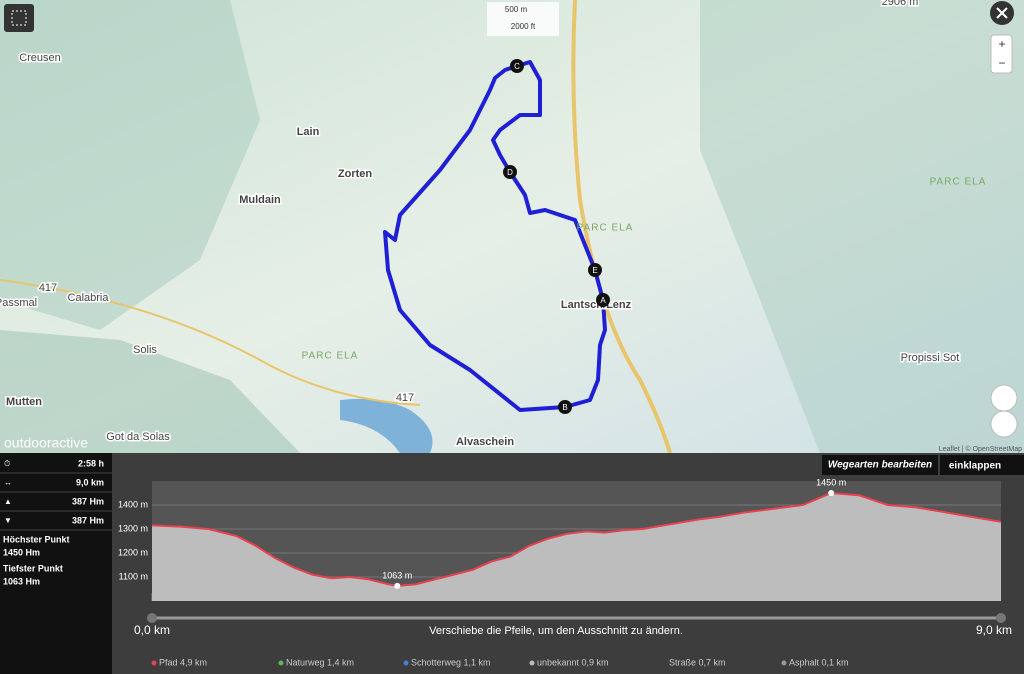 The image size is (1024, 674). What do you see at coordinates (355, 174) in the screenshot?
I see `place-label: Zorten` at bounding box center [355, 174].